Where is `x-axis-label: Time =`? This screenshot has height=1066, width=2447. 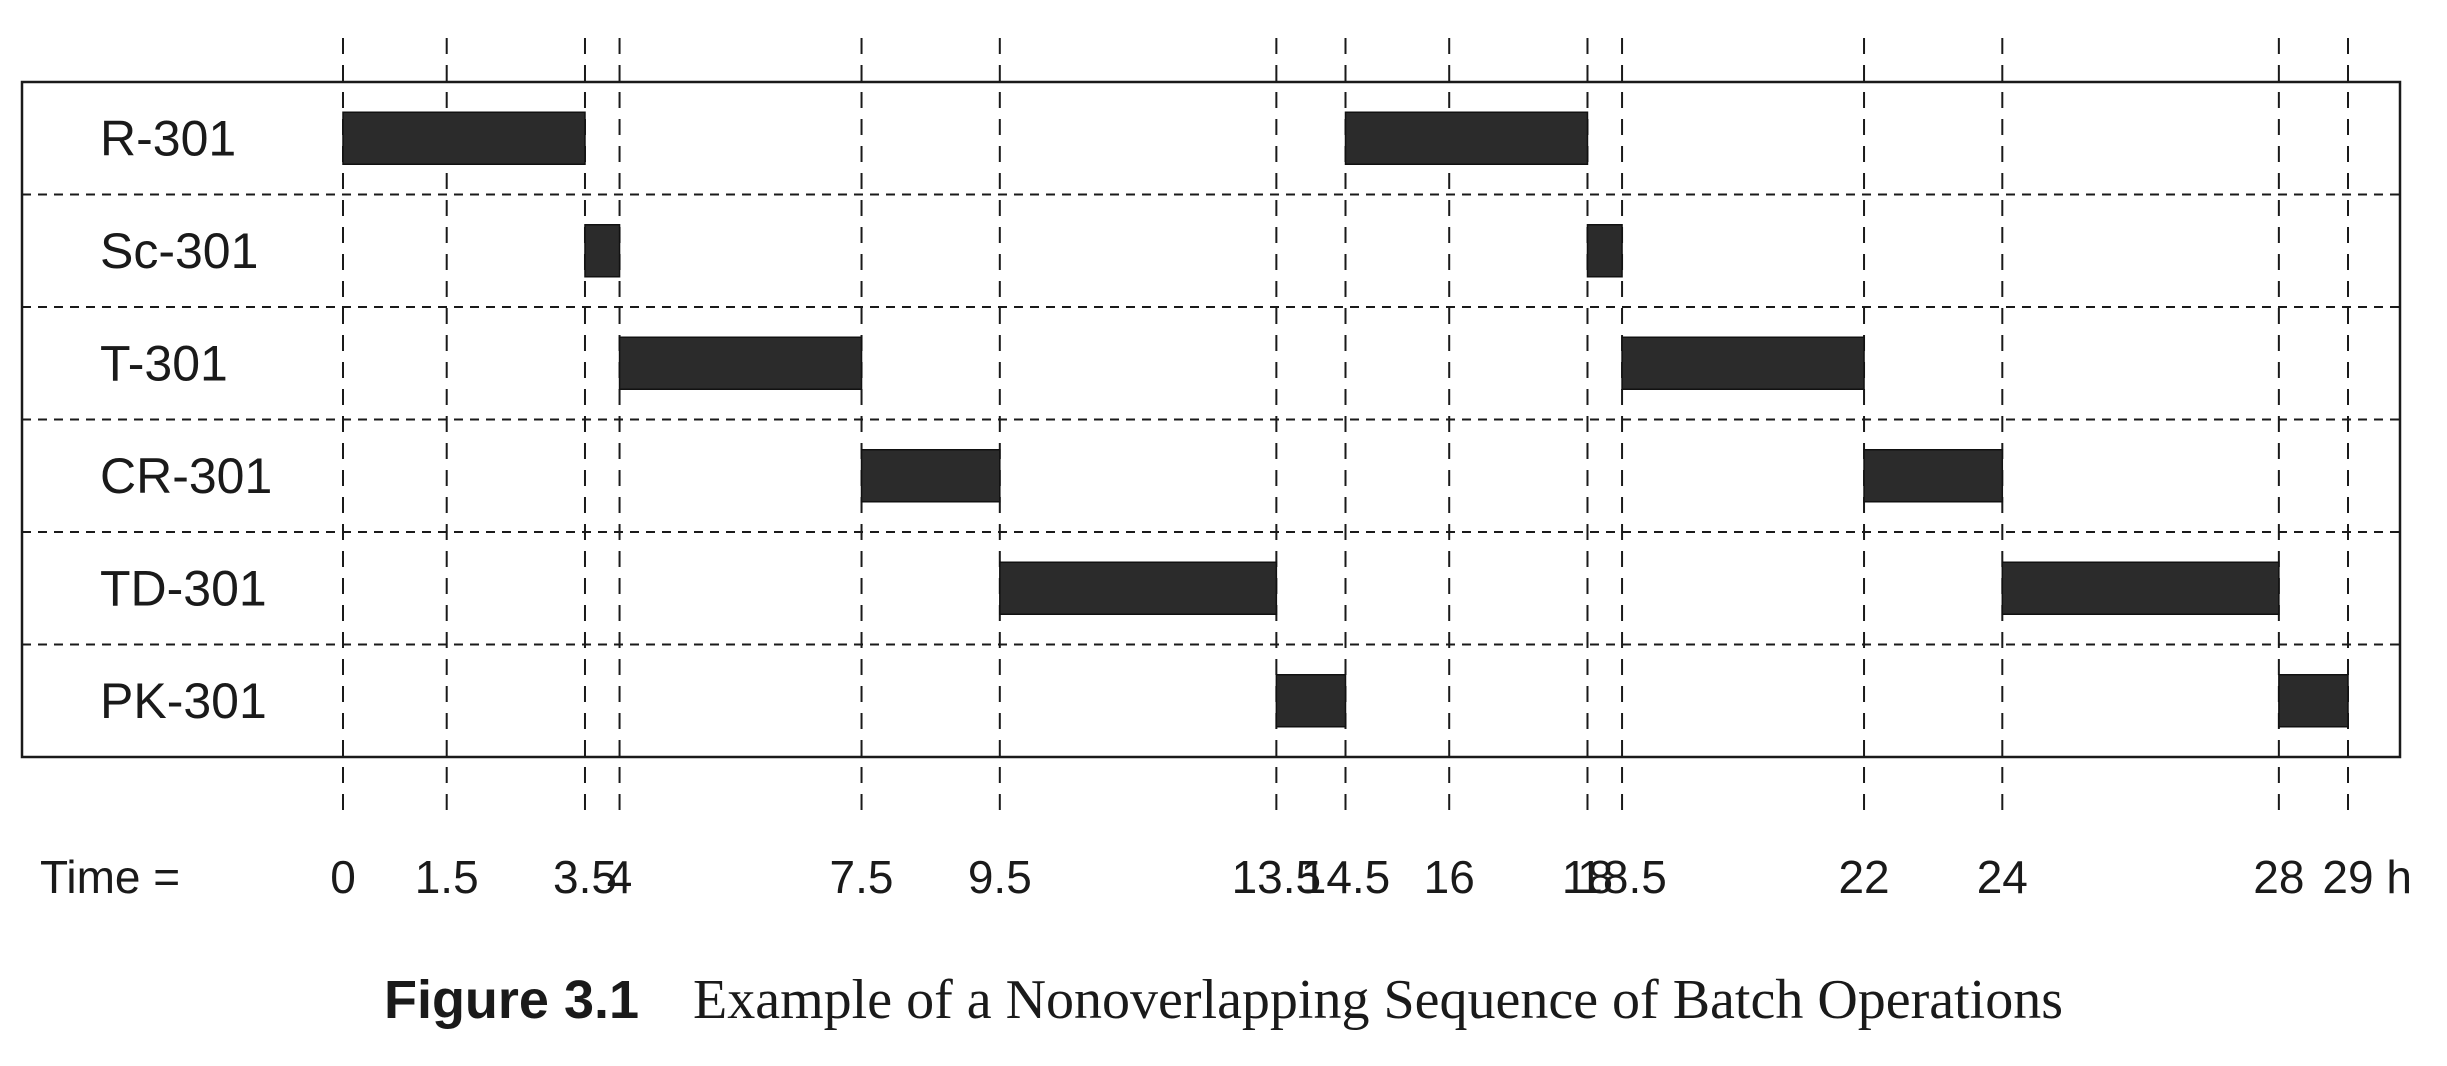
x-axis-label: Time = is located at coordinates (110, 877).